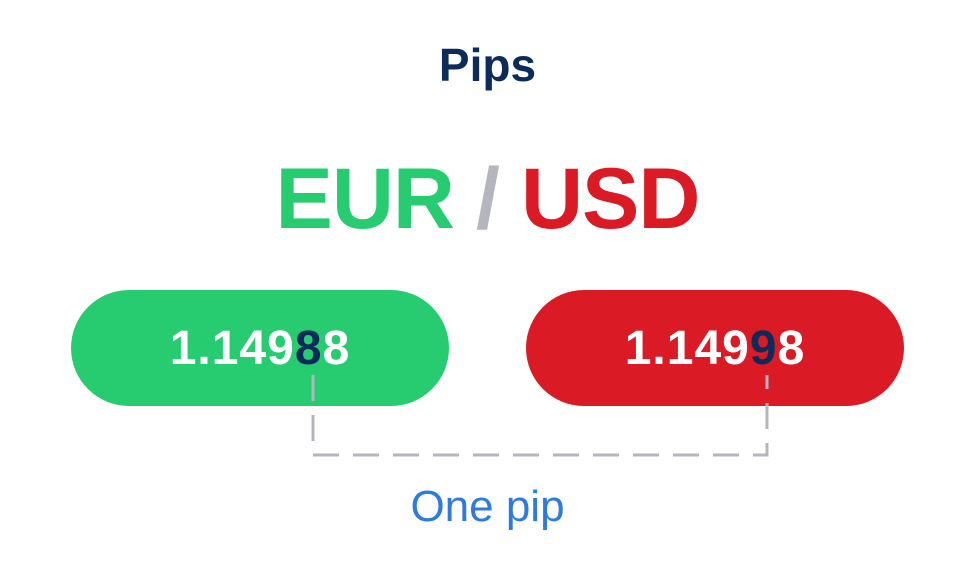  I want to click on quote-currency: USD, so click(610, 199).